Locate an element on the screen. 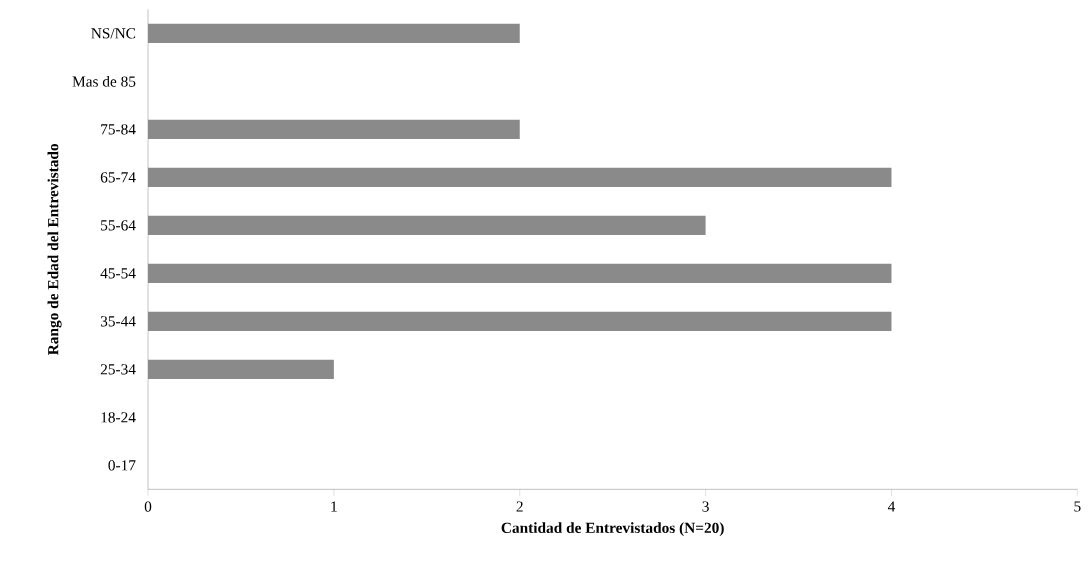  x-axis-title: Cantidad de Entrevistados (N=20) is located at coordinates (612, 529).